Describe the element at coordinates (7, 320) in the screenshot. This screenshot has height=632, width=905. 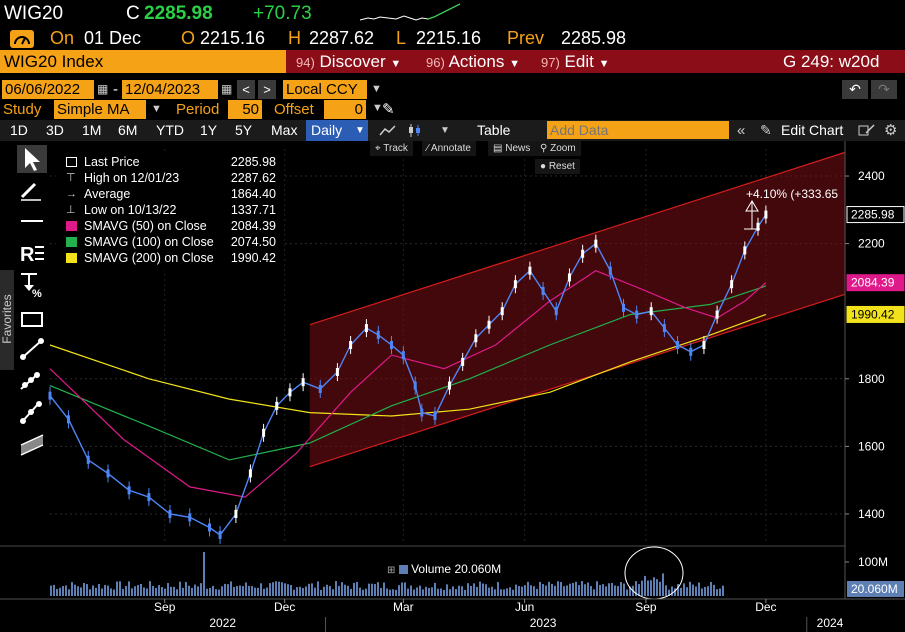
I see `favorites-tab: Favorites` at that location.